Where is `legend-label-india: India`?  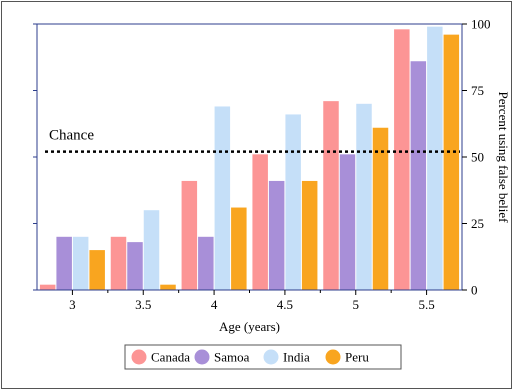
legend-label-india: India is located at coordinates (296, 357).